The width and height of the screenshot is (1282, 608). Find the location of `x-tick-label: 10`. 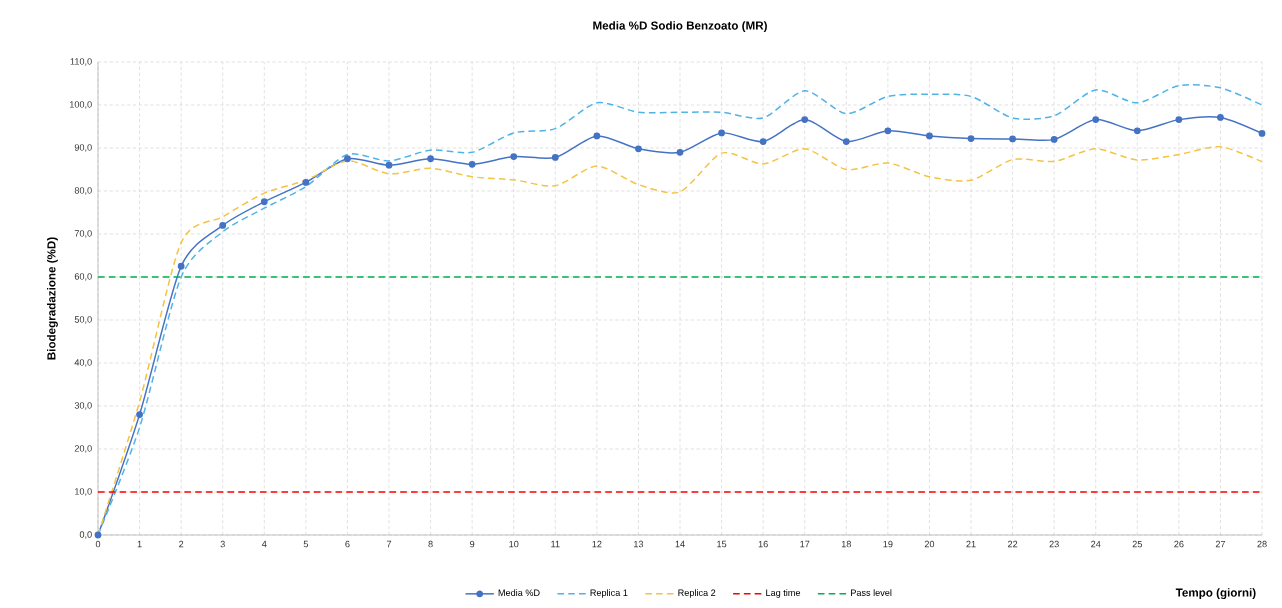

x-tick-label: 10 is located at coordinates (514, 544).